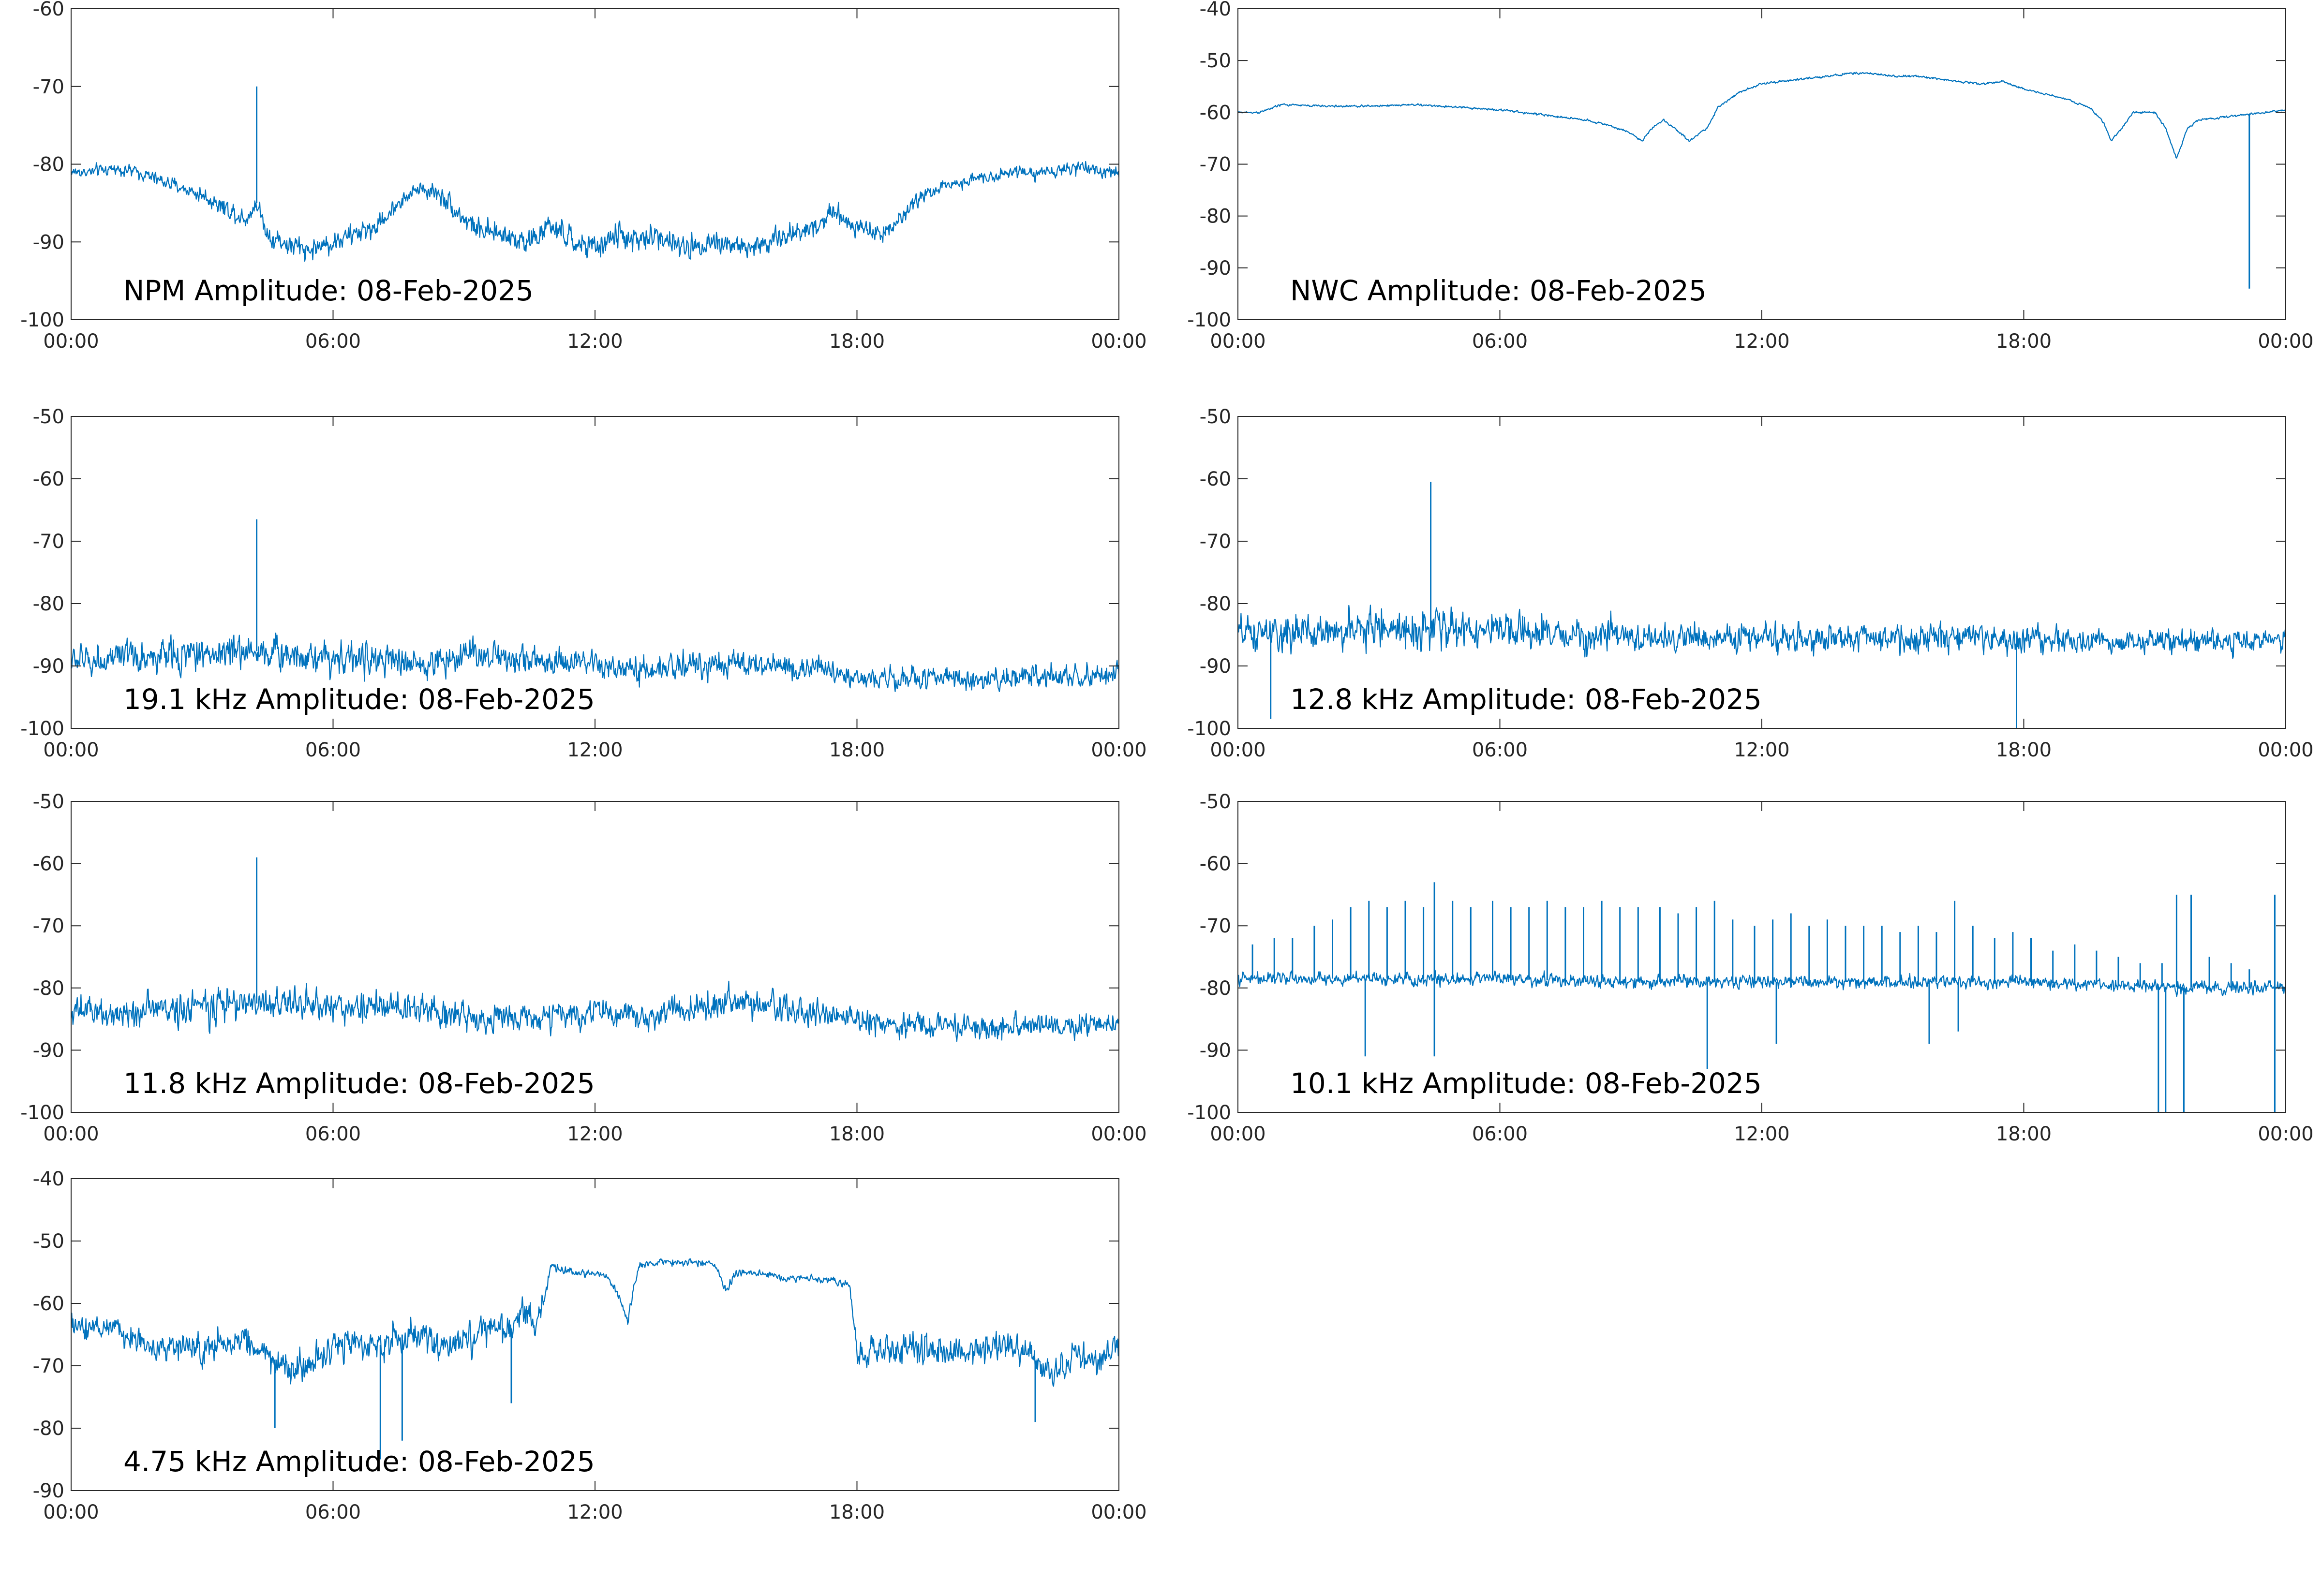 Image resolution: width=2322 pixels, height=1596 pixels. What do you see at coordinates (359, 699) in the screenshot?
I see `panel-title: 19.1 kHz Amplitude: 08-Feb-2025` at bounding box center [359, 699].